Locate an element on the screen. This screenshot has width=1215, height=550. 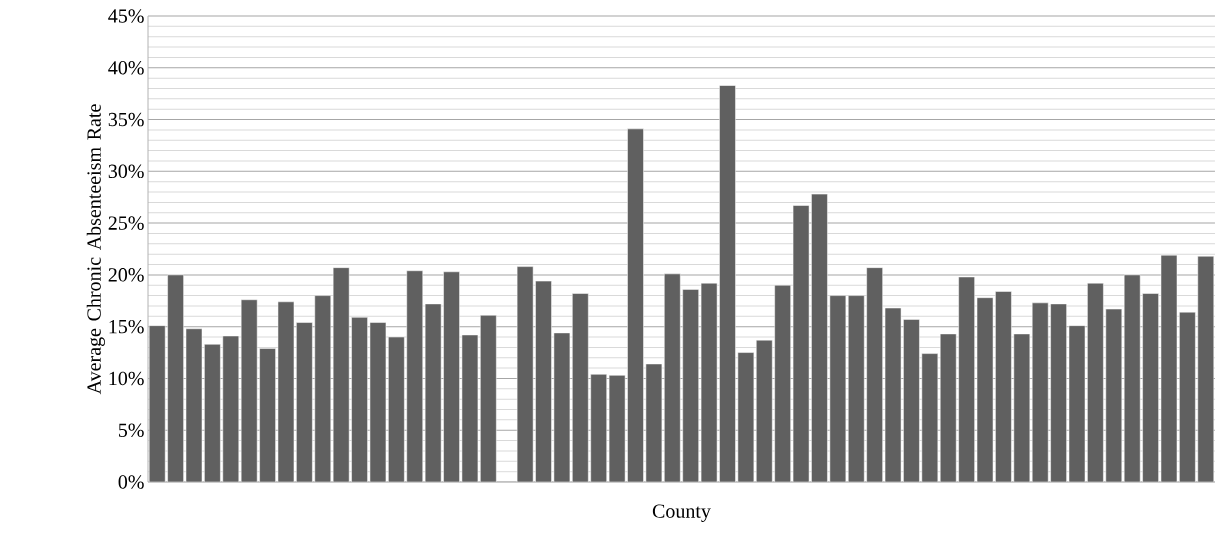
y-tick-label: 40% is located at coordinates (126, 68).